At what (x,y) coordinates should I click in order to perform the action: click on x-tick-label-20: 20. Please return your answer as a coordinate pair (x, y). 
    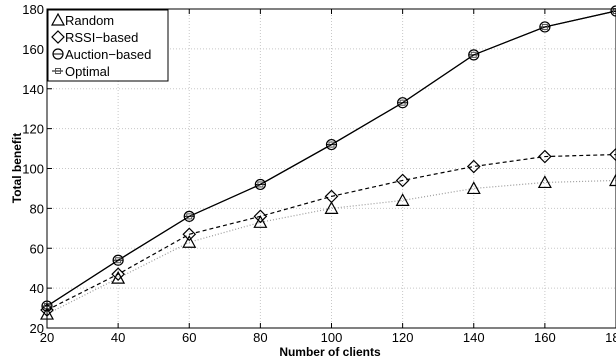
    Looking at the image, I should click on (47, 337).